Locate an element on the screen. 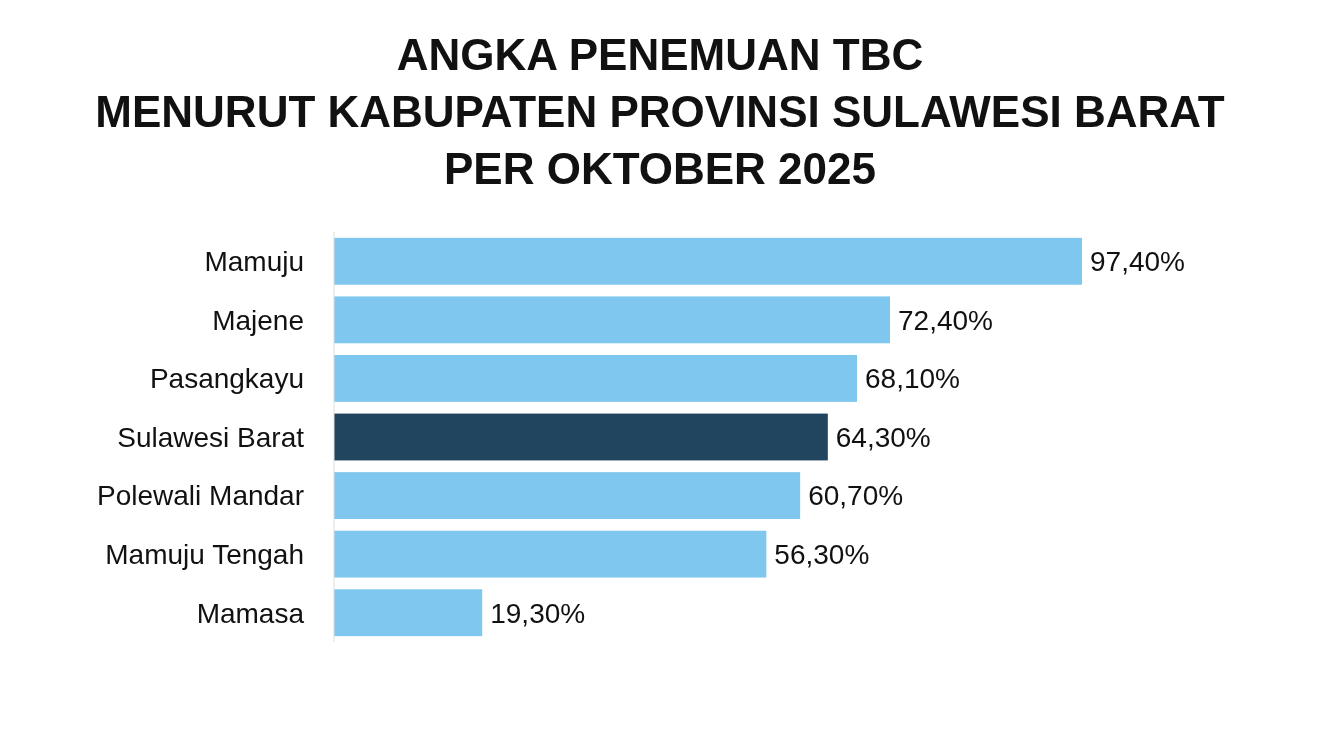  data-label: 97,40% is located at coordinates (1137, 262).